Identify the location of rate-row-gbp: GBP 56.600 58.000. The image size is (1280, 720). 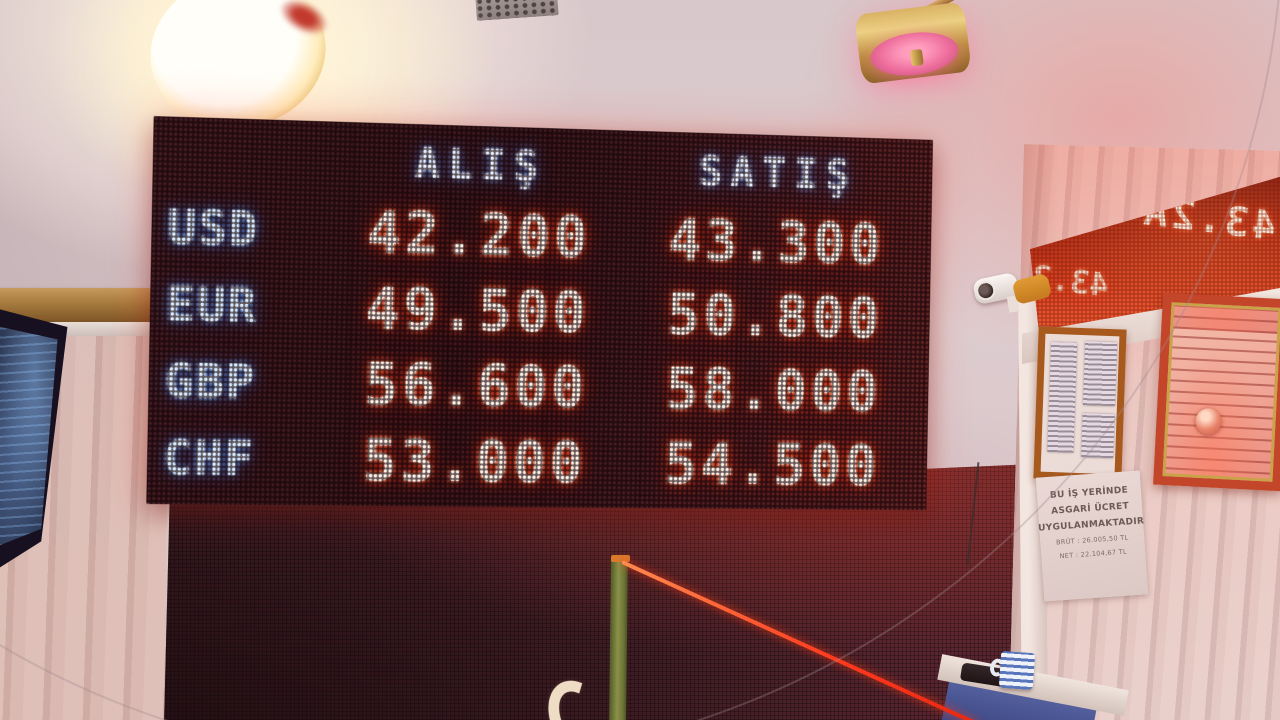
(539, 385).